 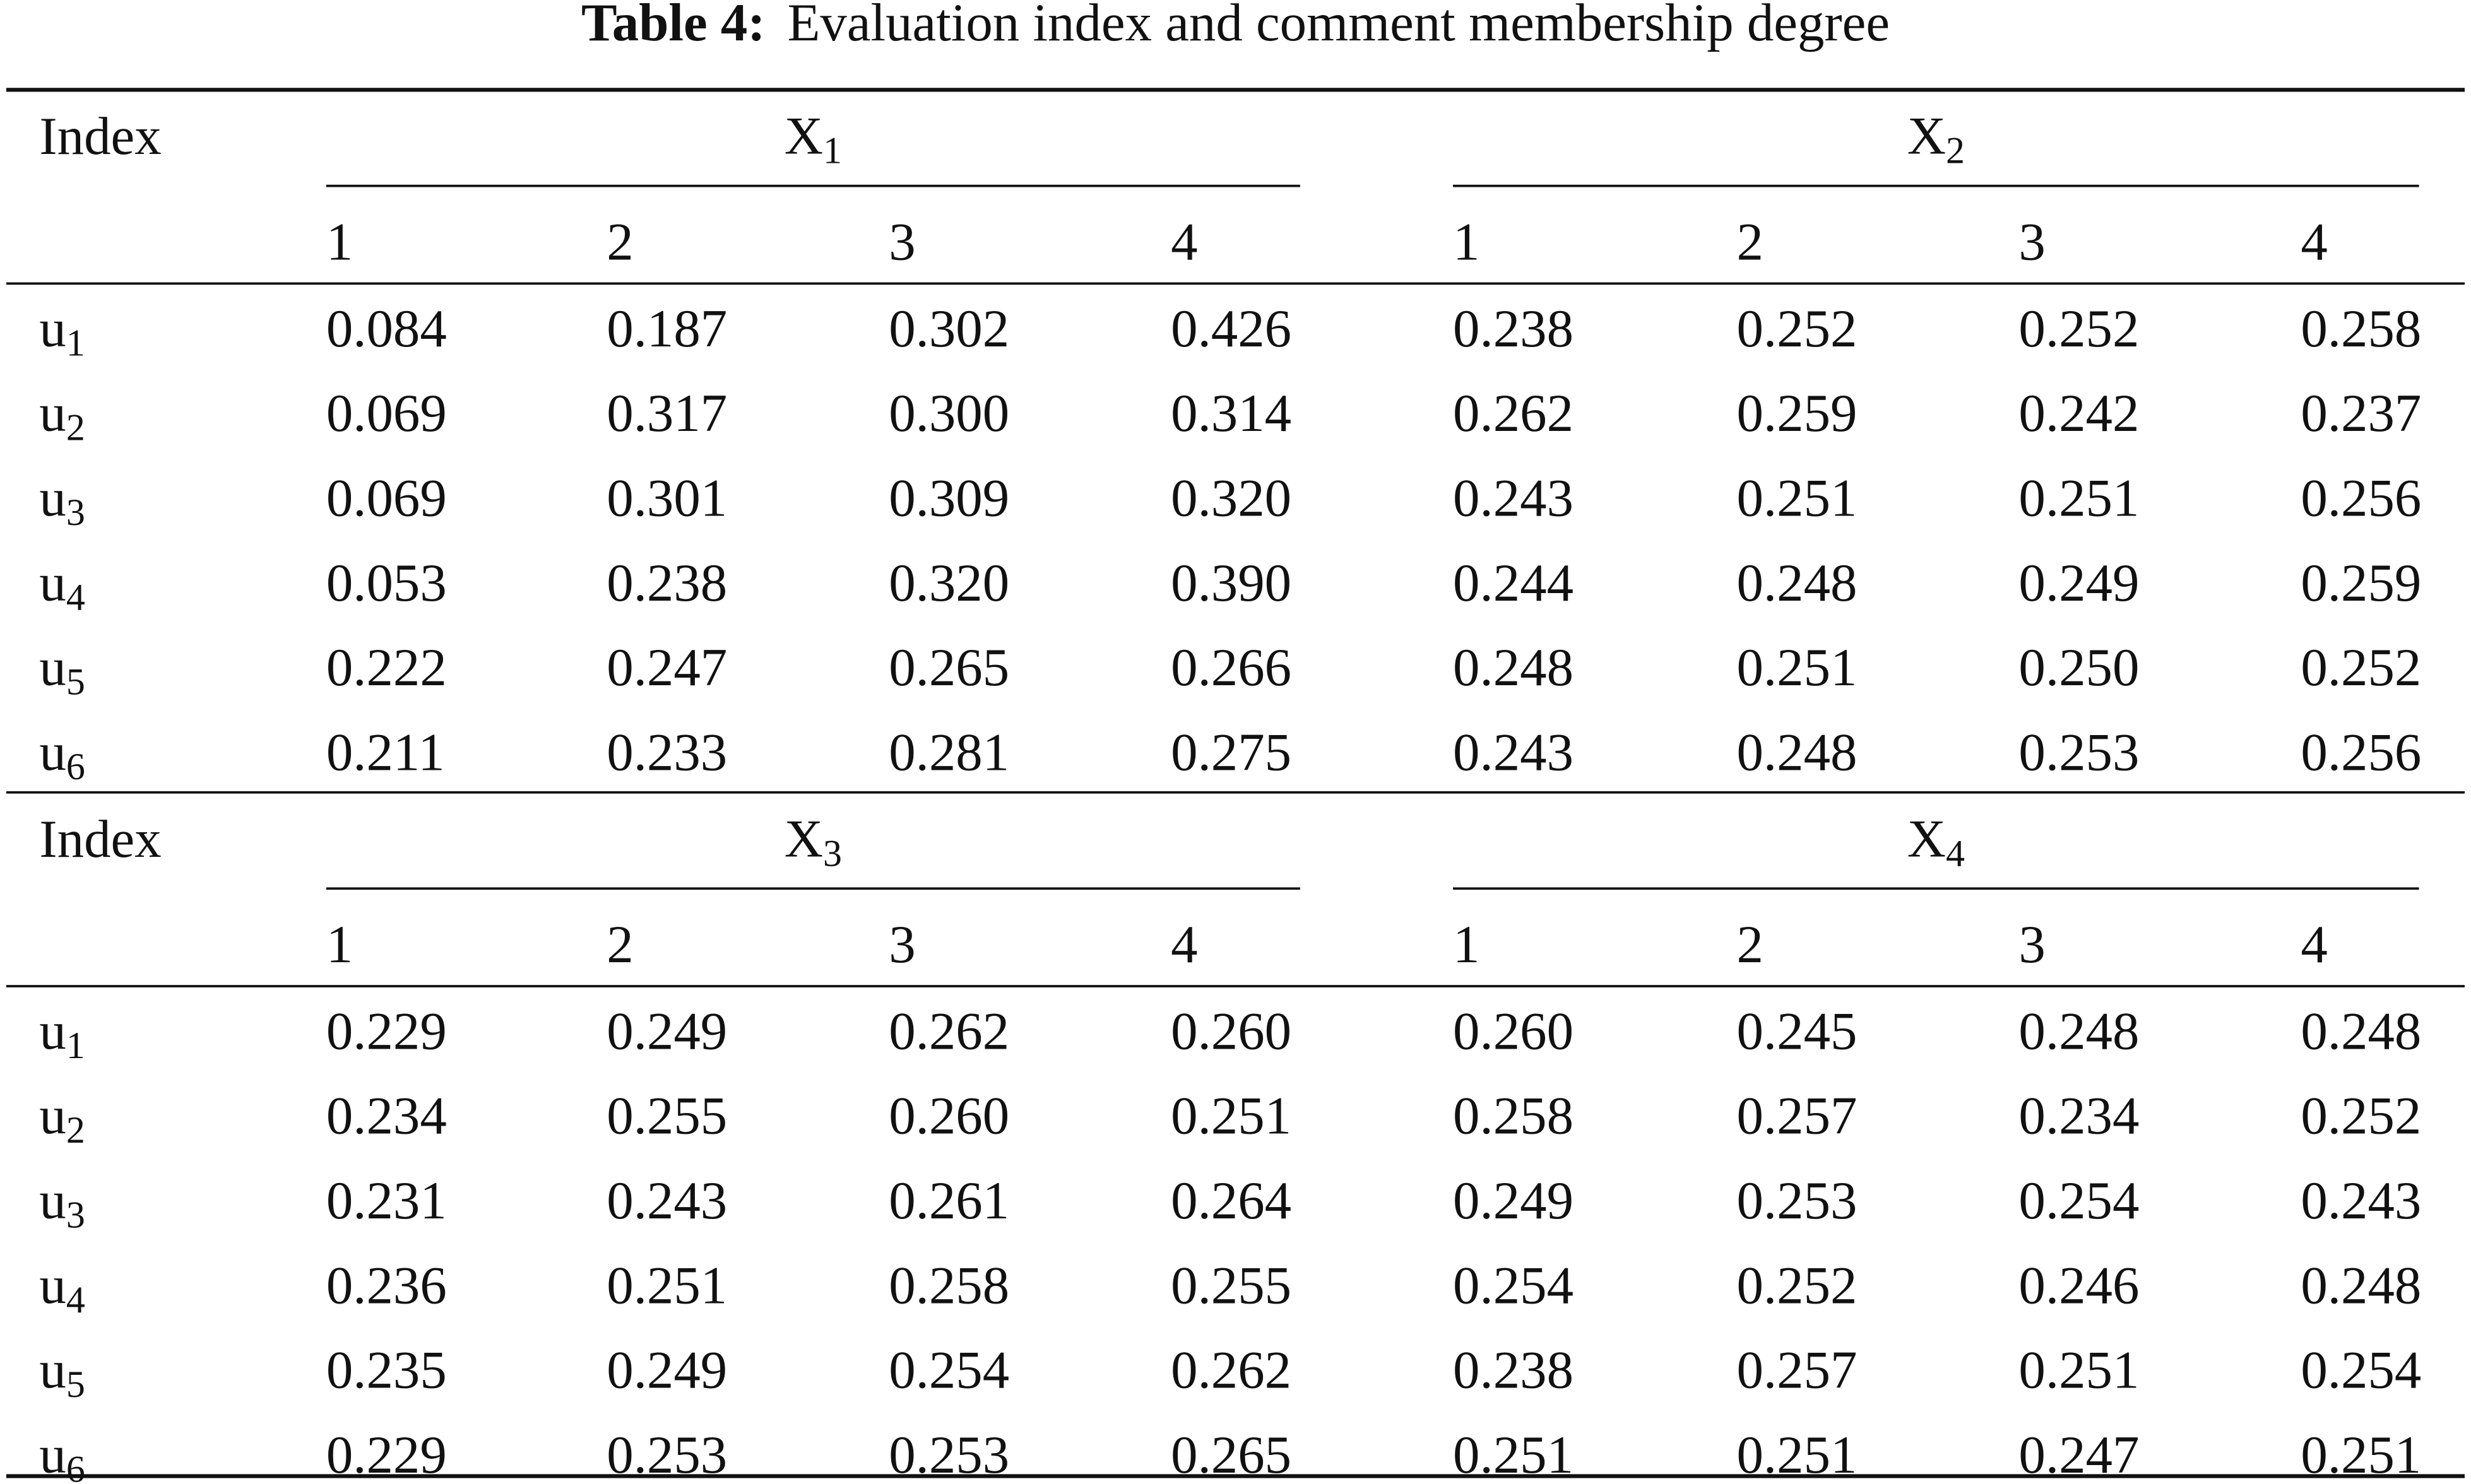 What do you see at coordinates (1231, 583) in the screenshot?
I see `cell: 0.390` at bounding box center [1231, 583].